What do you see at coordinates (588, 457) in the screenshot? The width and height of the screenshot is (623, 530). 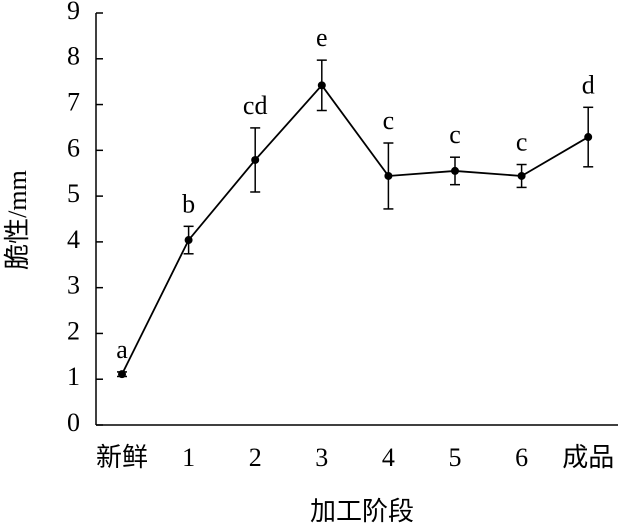 I see `x-tick-label: 成品` at bounding box center [588, 457].